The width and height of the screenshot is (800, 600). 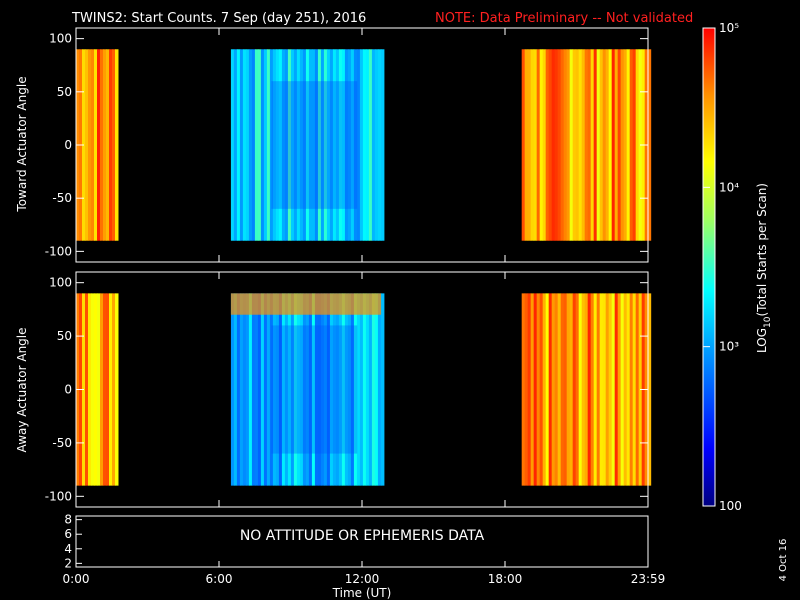 I want to click on y-tick-label: 8, so click(x=68, y=520).